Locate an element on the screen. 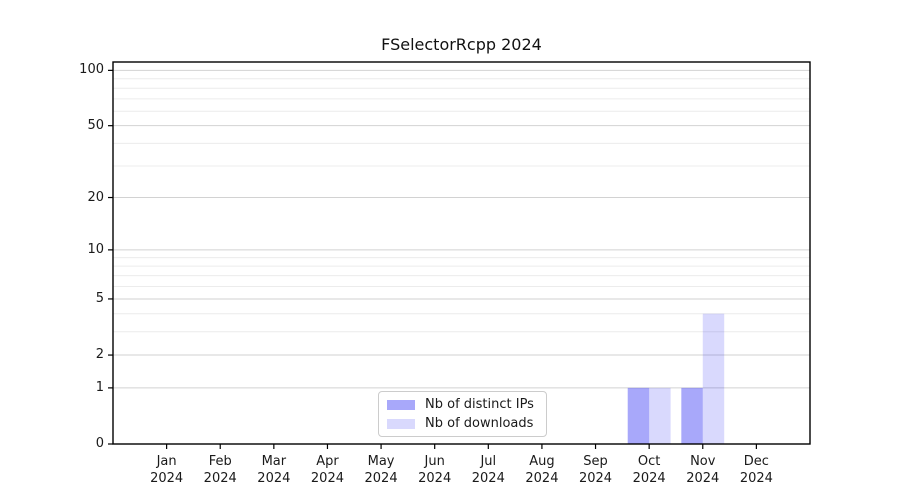  x-tick-label: Jul 2024 is located at coordinates (488, 470).